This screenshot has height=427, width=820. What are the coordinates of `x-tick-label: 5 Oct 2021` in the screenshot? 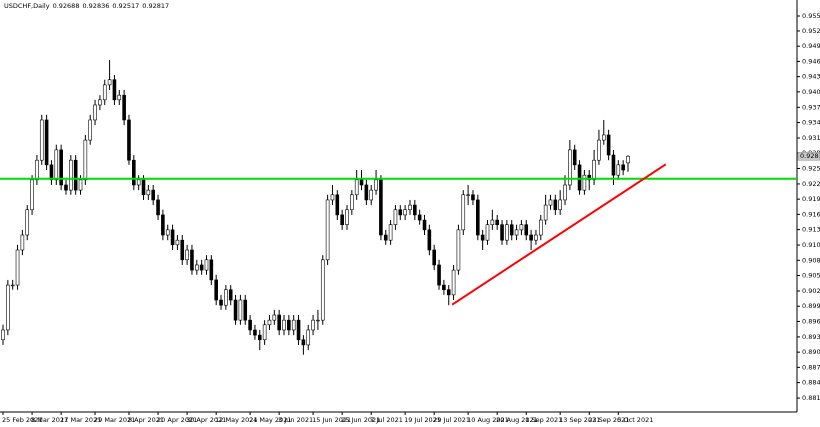 It's located at (635, 420).